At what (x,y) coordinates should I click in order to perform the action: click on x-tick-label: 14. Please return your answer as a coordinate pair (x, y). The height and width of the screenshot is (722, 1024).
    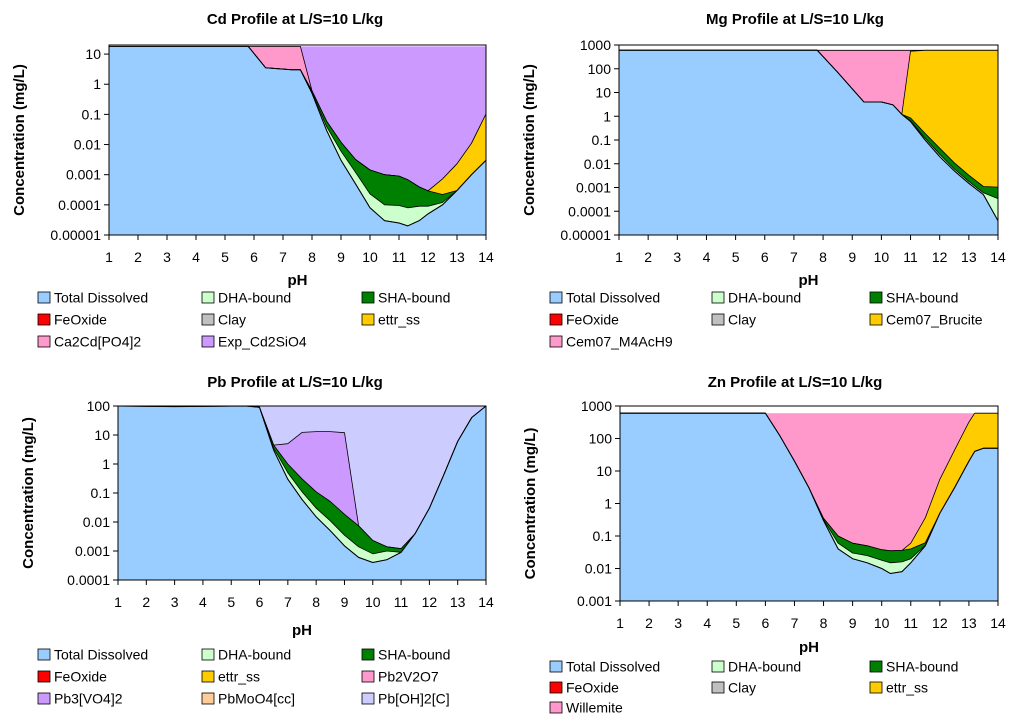
    Looking at the image, I should click on (998, 623).